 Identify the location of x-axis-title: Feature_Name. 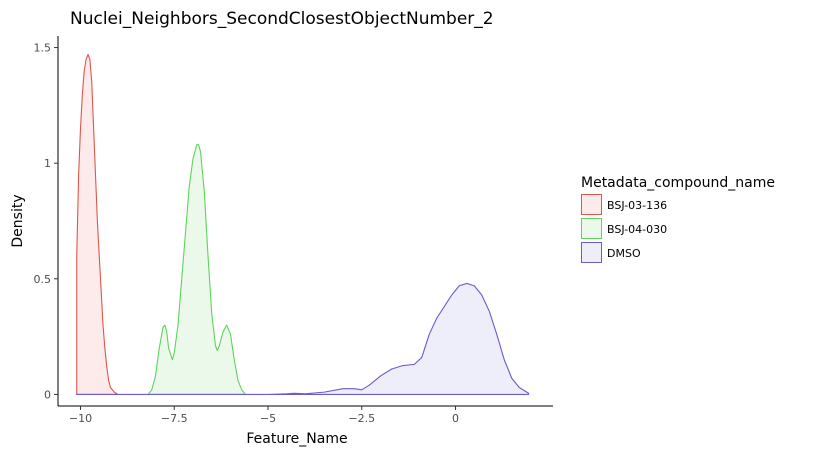
(296, 439).